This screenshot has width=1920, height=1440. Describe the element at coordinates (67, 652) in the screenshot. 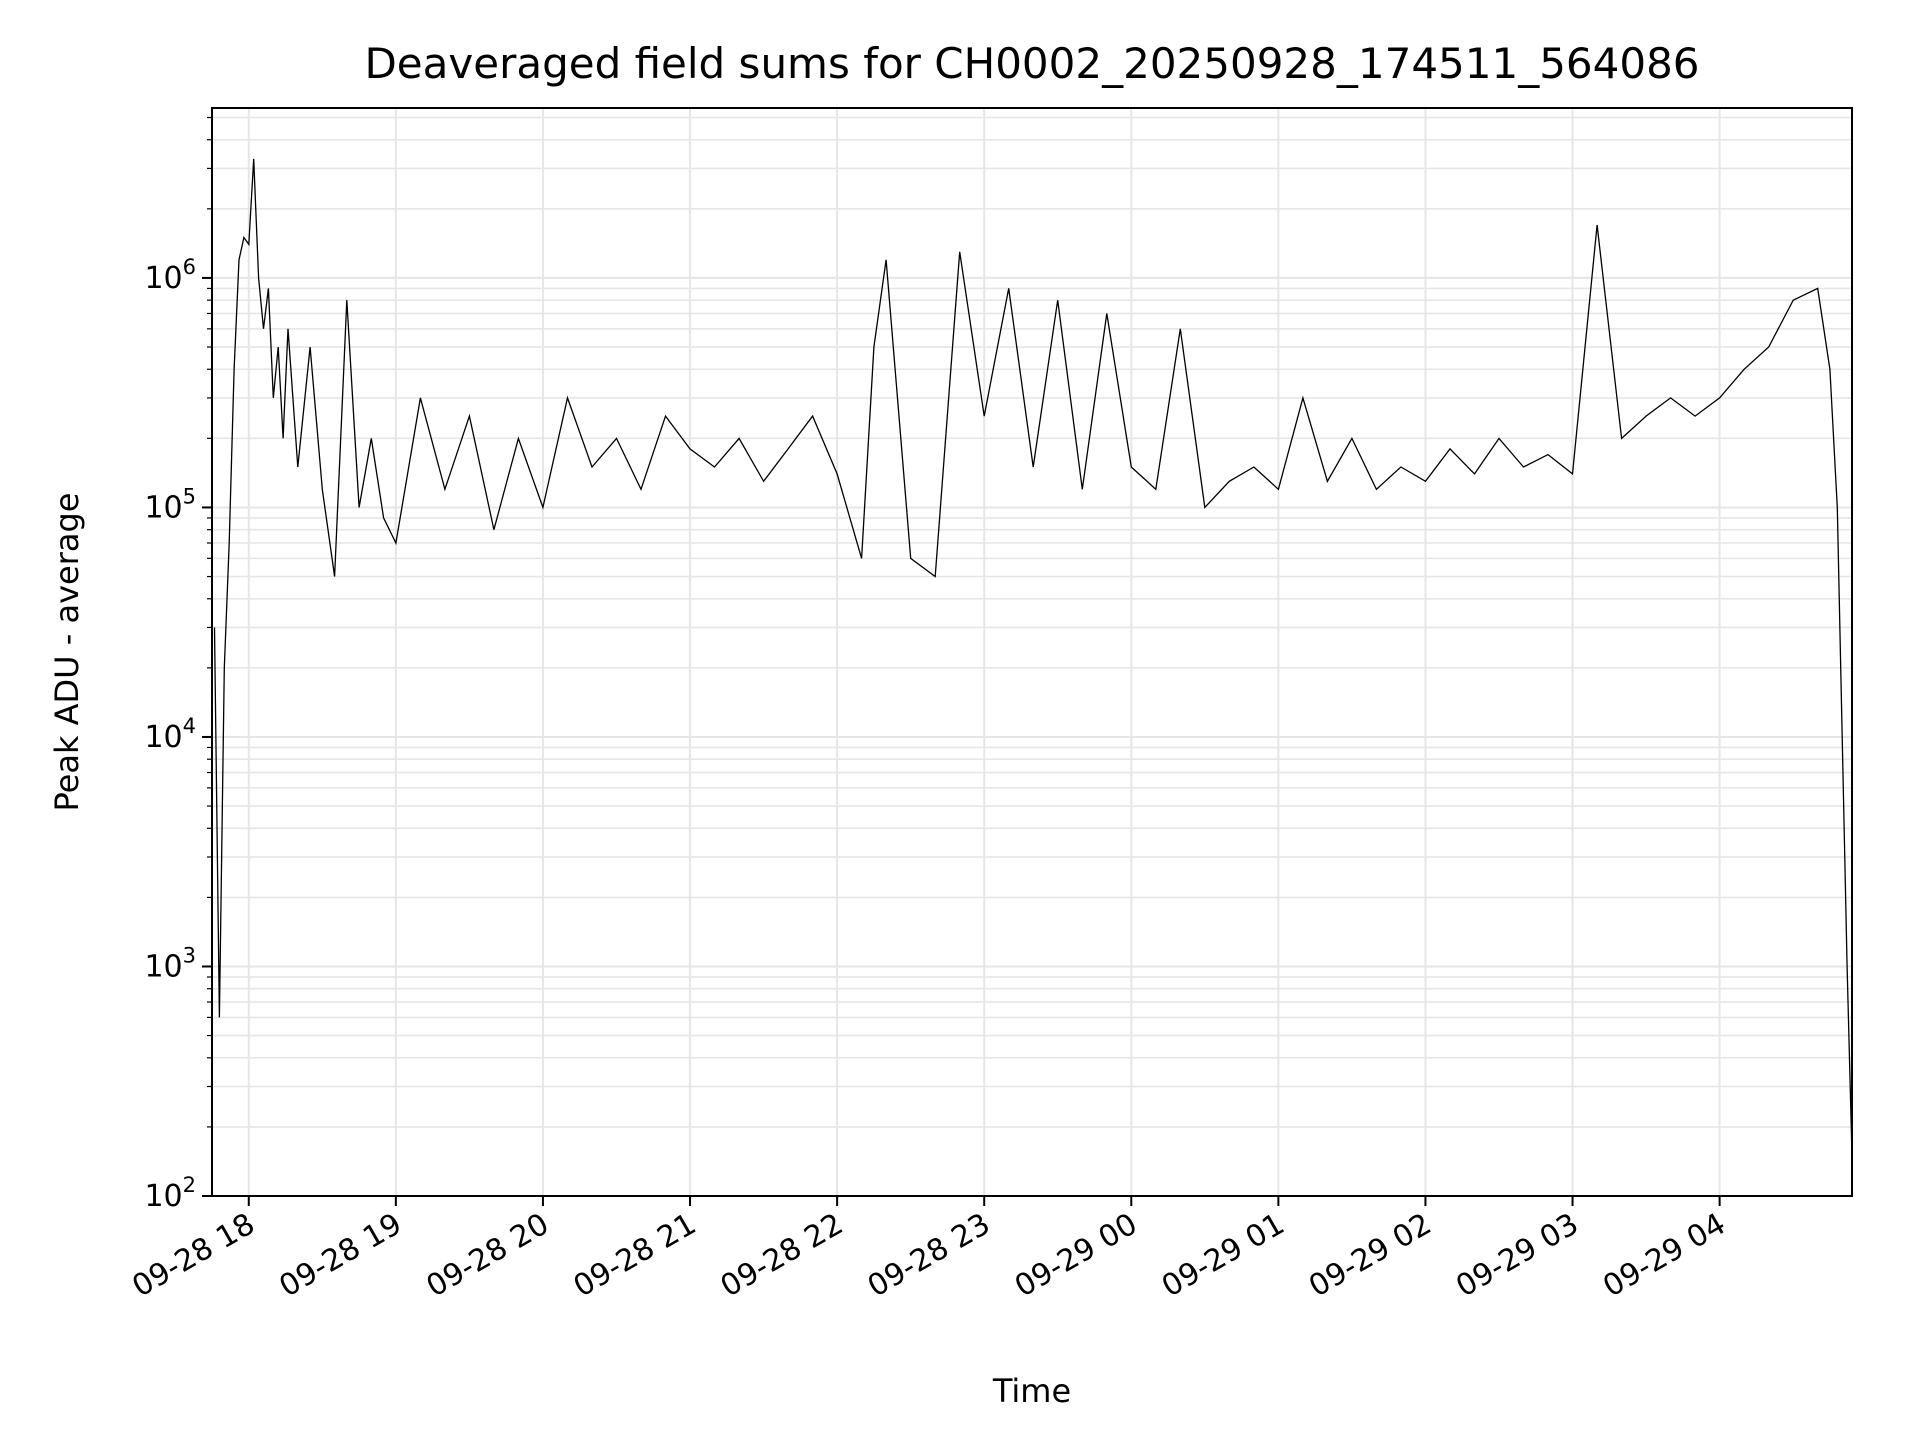

I see `y-axis-title: Peak ADU - average` at that location.